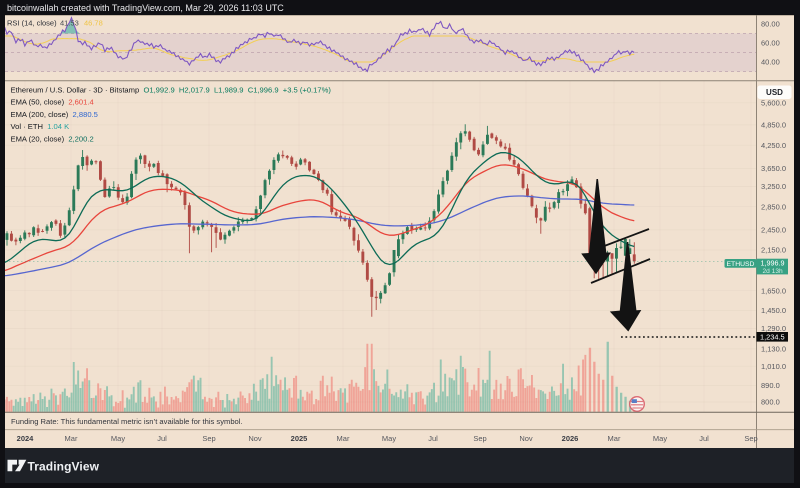 This screenshot has width=800, height=488. I want to click on svg-text: 80.00, so click(770, 24).